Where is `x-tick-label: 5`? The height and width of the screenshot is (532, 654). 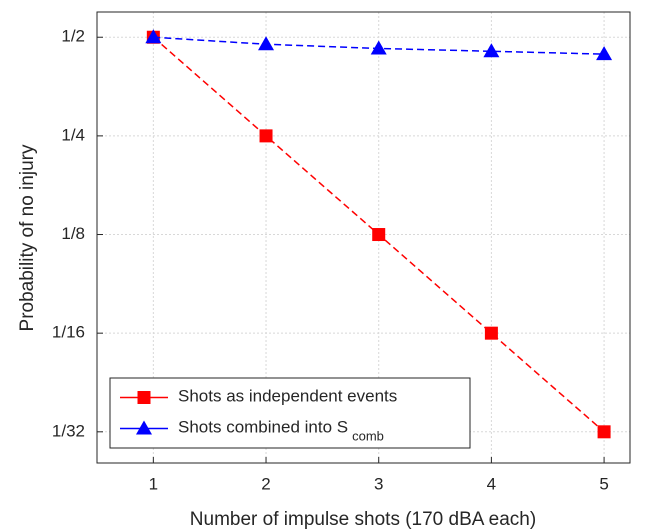
x-tick-label: 5 is located at coordinates (603, 483).